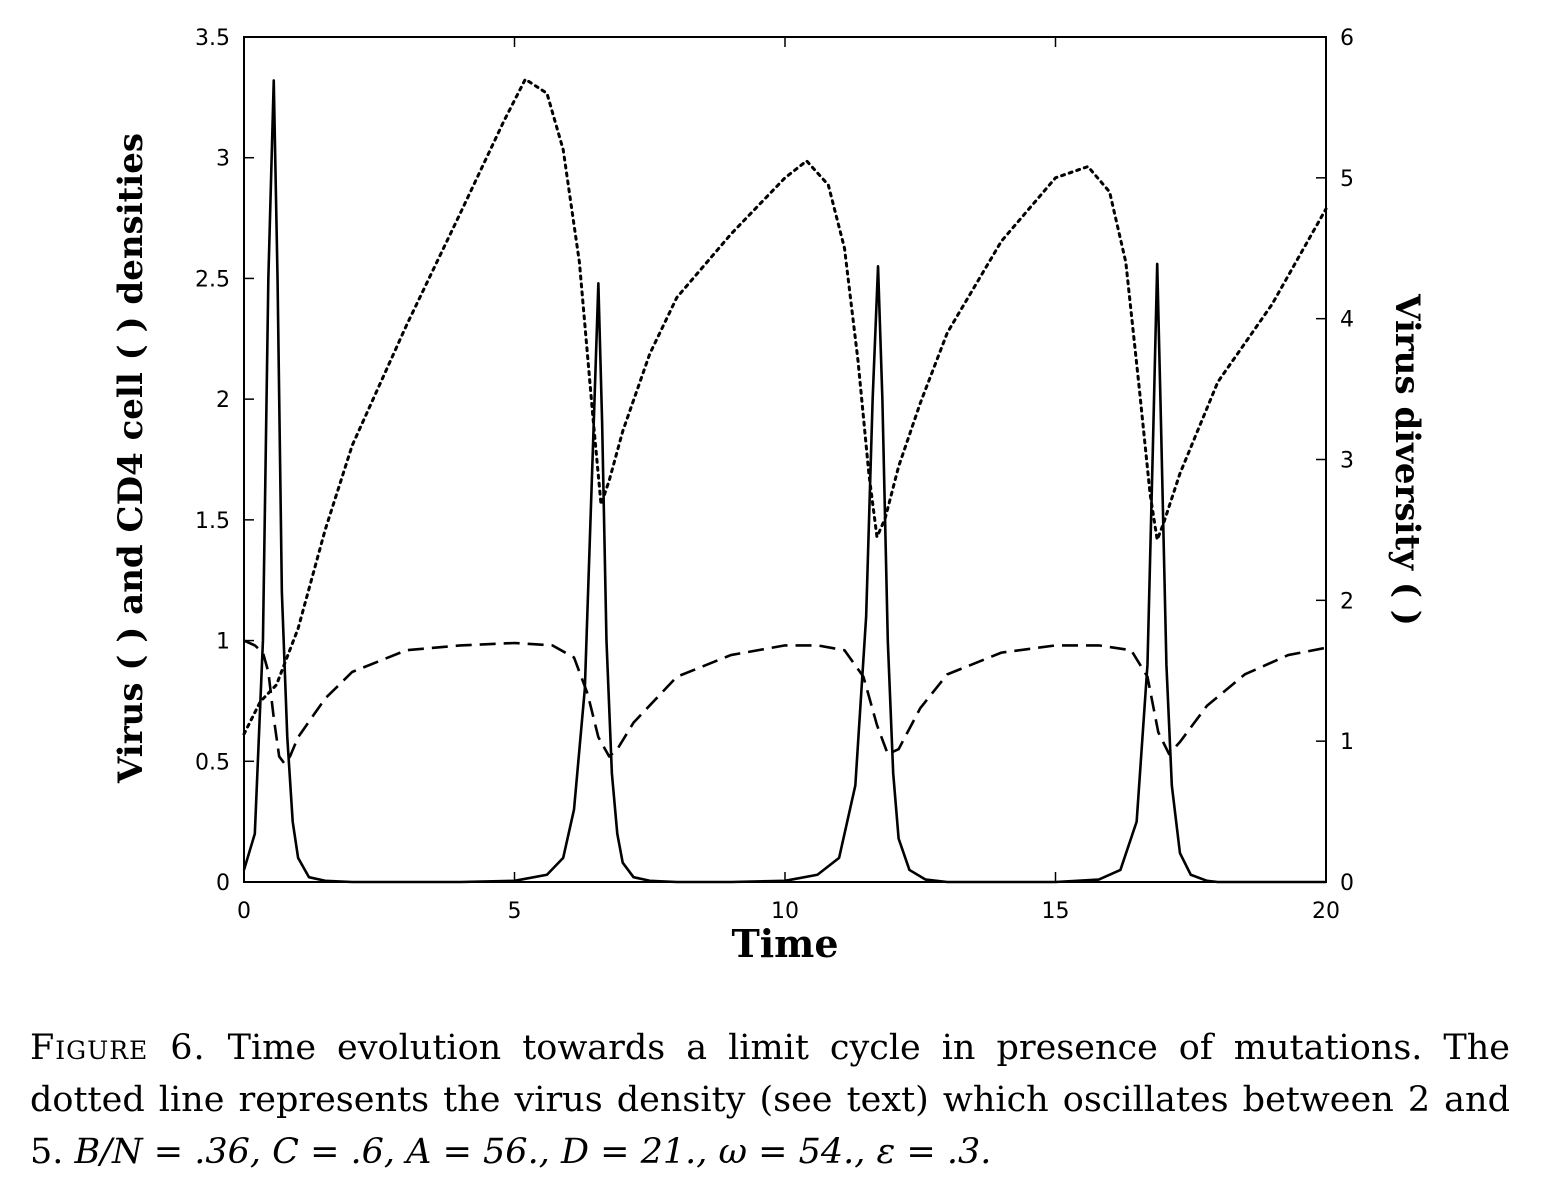  I want to click on y-left-tick-label: 0.5, so click(212, 762).